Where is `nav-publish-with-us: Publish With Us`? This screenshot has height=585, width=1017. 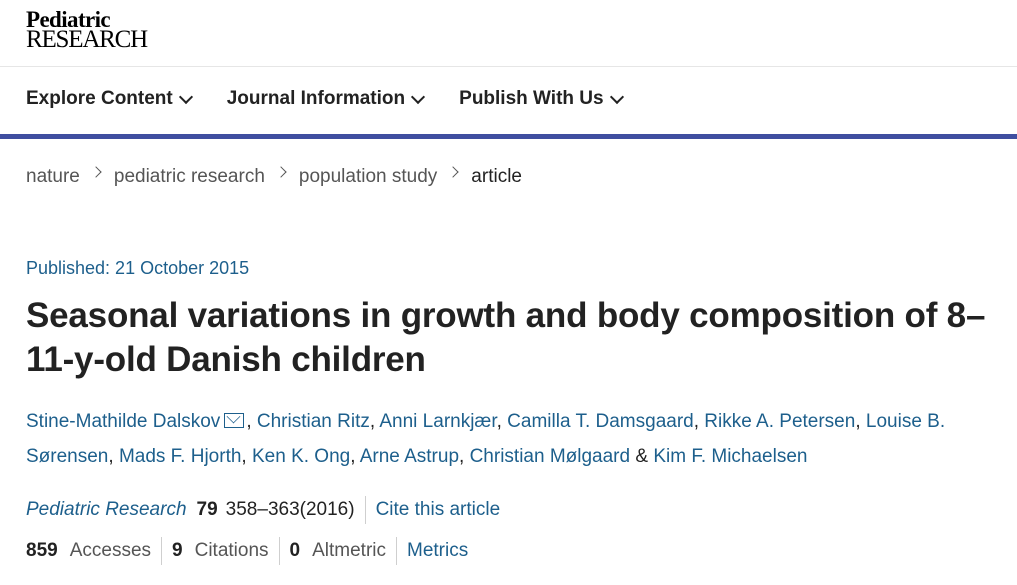 nav-publish-with-us: Publish With Us is located at coordinates (541, 99).